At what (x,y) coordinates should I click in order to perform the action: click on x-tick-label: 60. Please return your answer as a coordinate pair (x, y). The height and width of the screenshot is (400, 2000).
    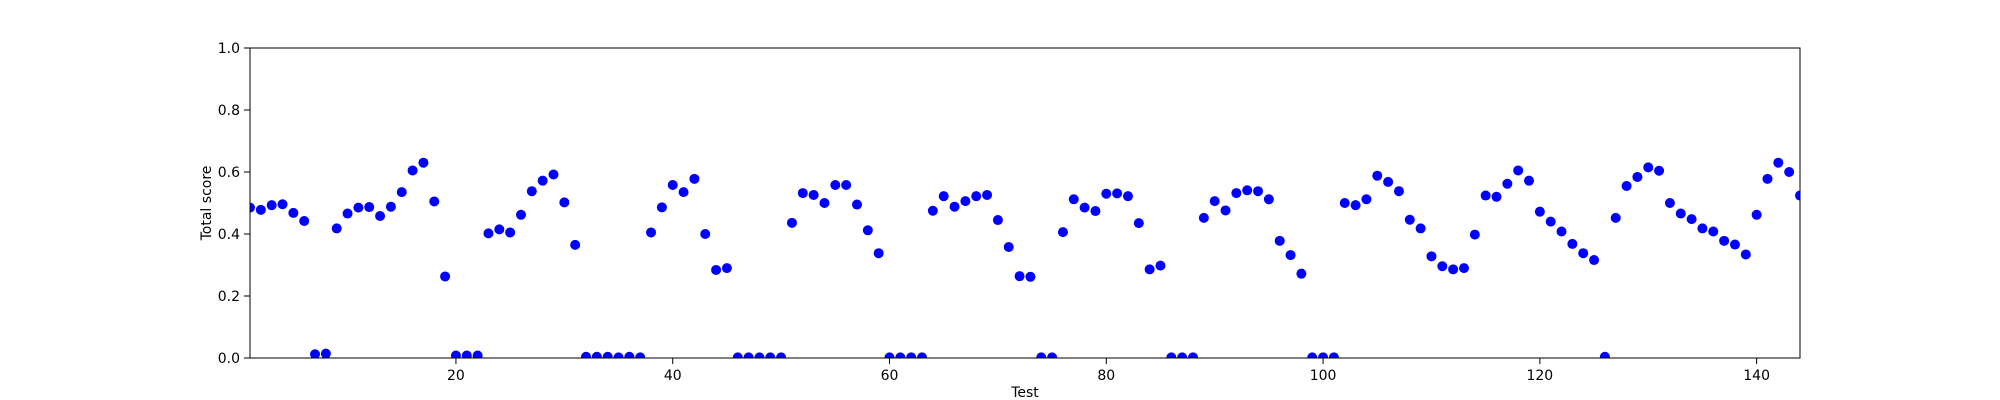
    Looking at the image, I should click on (890, 376).